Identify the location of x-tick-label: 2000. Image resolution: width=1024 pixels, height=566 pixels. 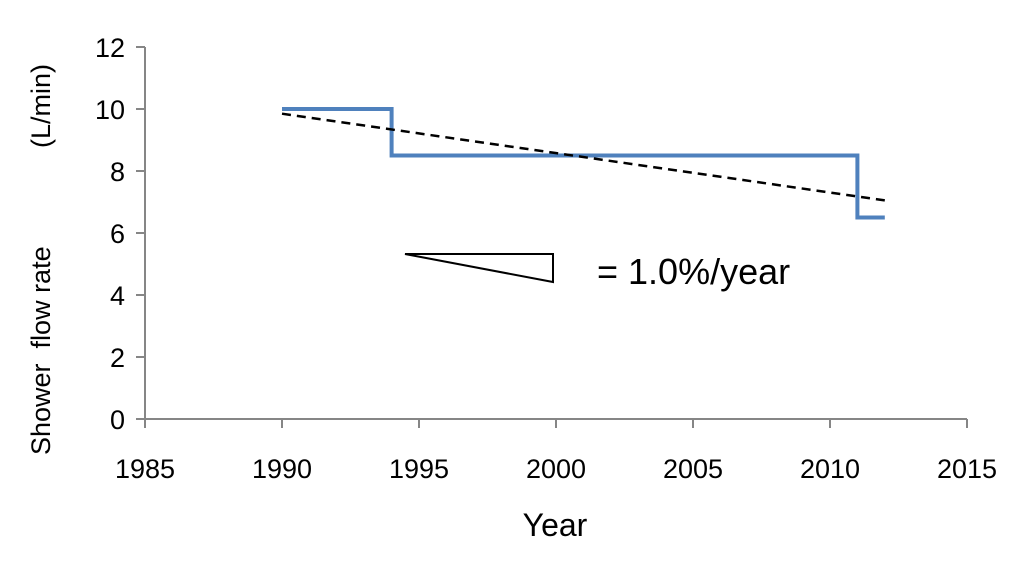
(556, 469).